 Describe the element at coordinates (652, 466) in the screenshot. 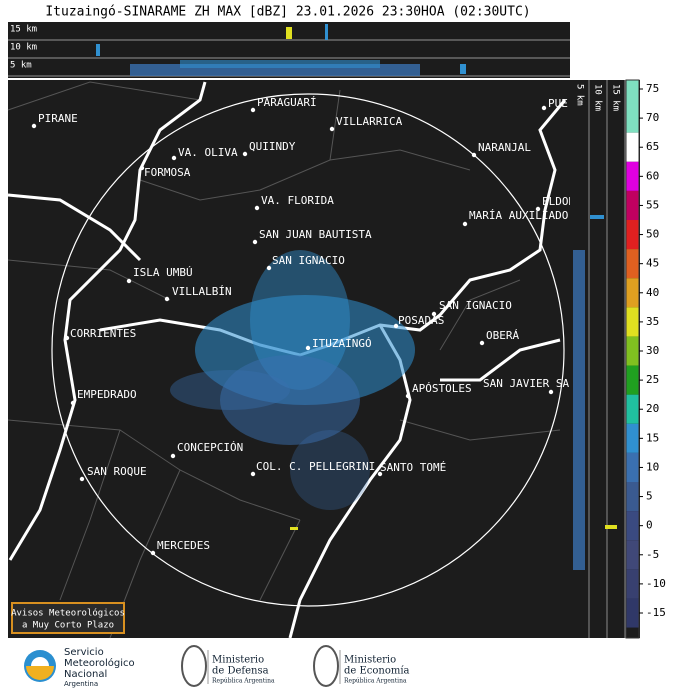

I see `colorbar-label: 10` at that location.